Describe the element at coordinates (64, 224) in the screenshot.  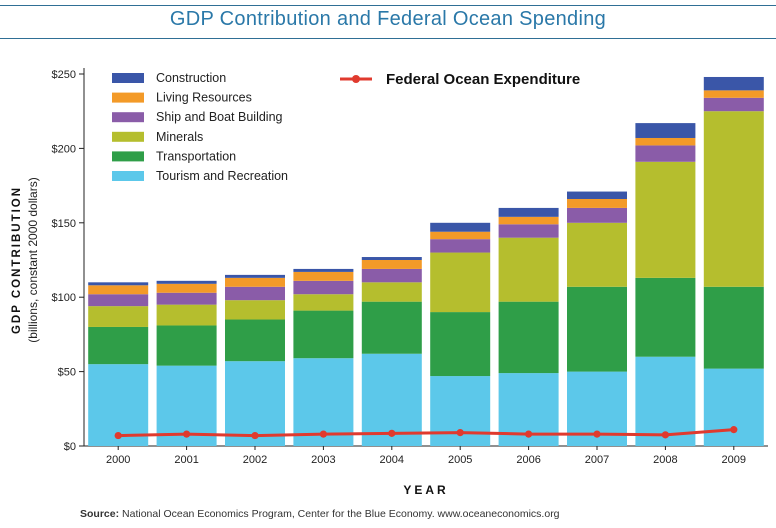
I see `y-tick-label: $150` at that location.